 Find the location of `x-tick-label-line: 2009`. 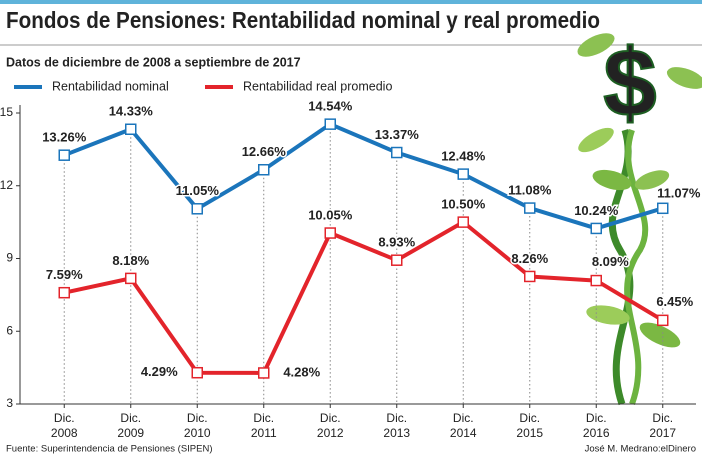

x-tick-label-line: 2009 is located at coordinates (130, 433).